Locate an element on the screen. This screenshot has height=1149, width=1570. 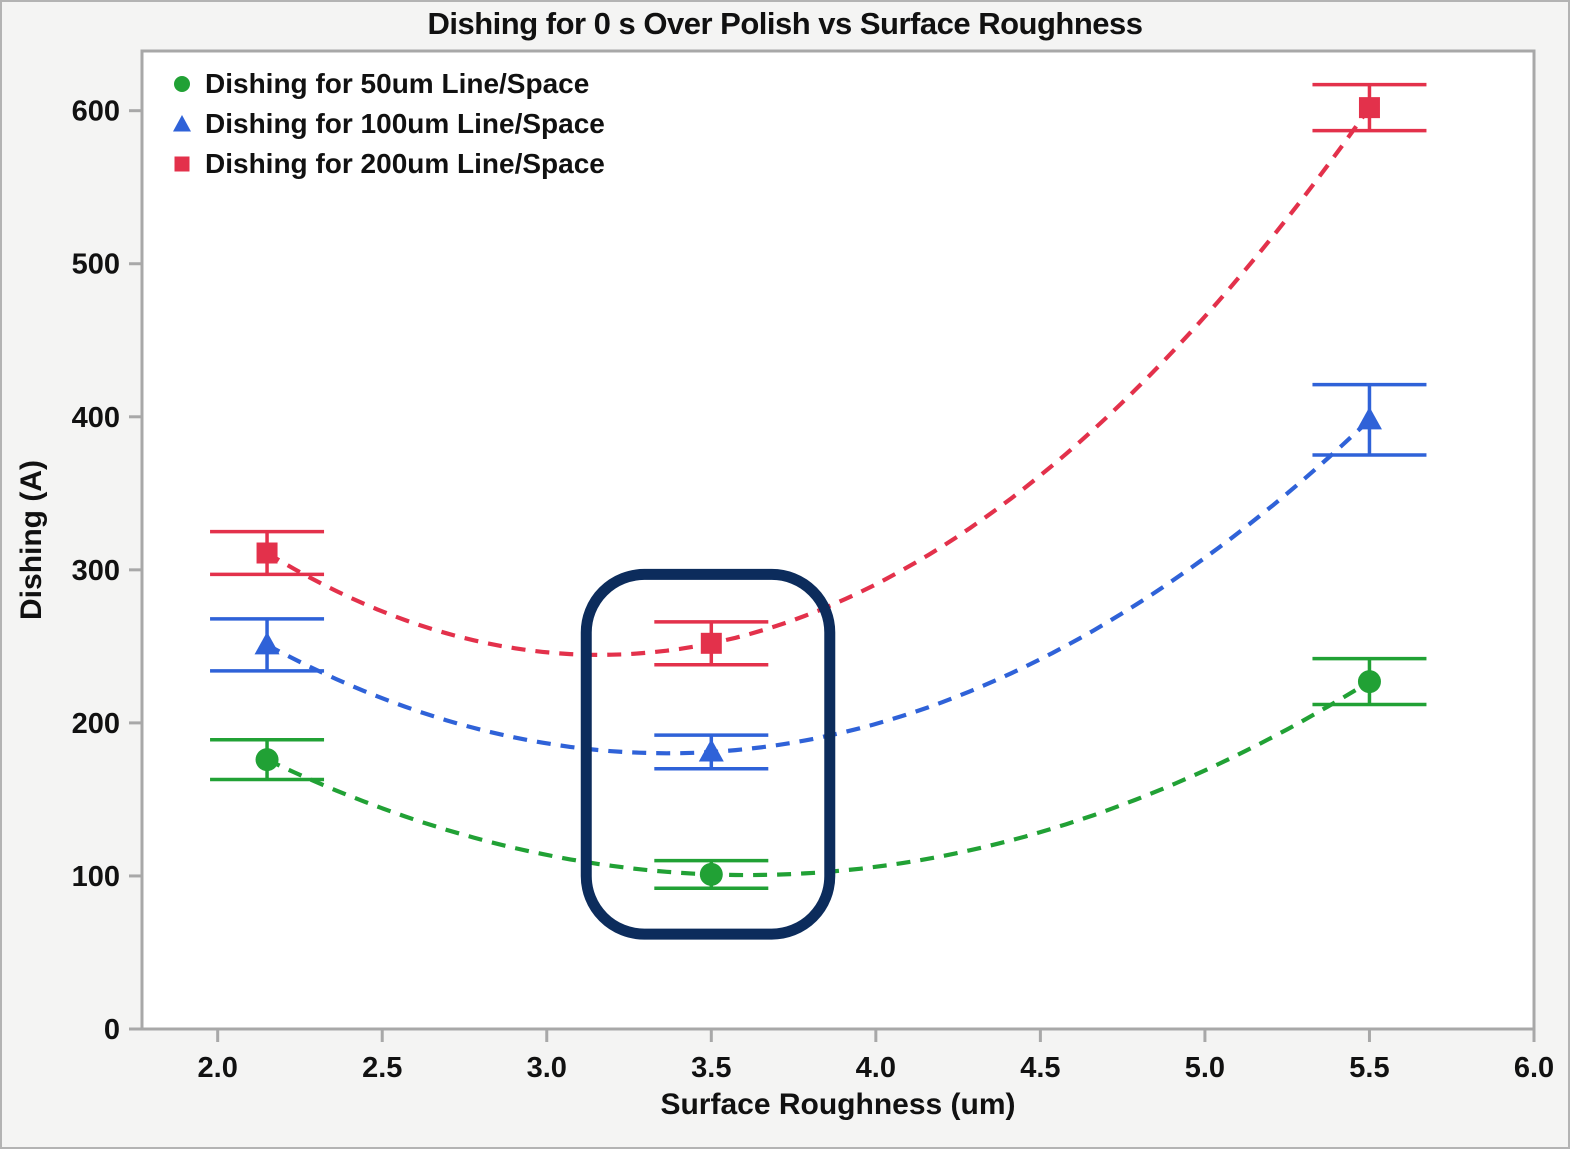
y-tick-label: 200 is located at coordinates (96, 724).